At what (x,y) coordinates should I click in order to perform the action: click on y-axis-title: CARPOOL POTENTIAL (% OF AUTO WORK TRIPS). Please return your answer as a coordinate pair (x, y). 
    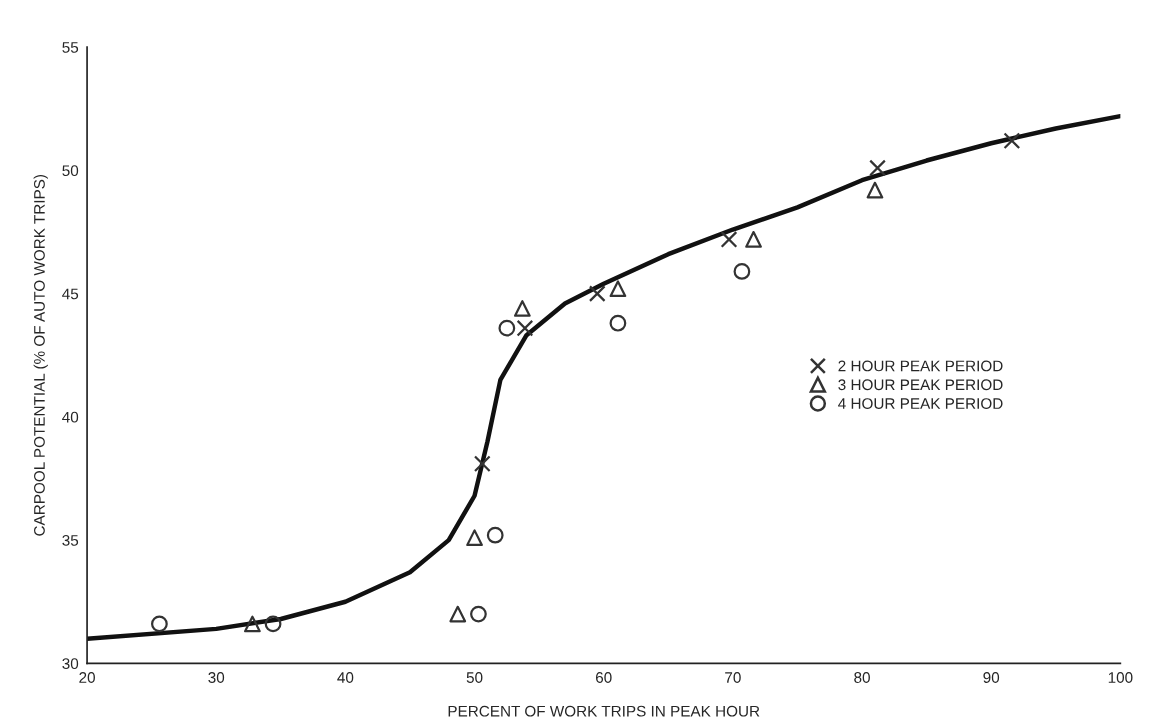
    Looking at the image, I should click on (40, 355).